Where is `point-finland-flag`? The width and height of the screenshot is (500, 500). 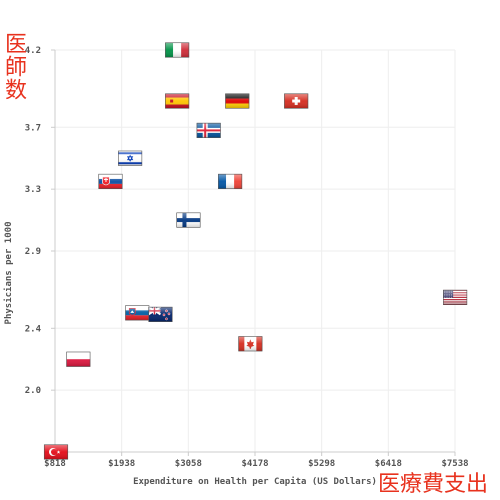
point-finland-flag is located at coordinates (188, 220).